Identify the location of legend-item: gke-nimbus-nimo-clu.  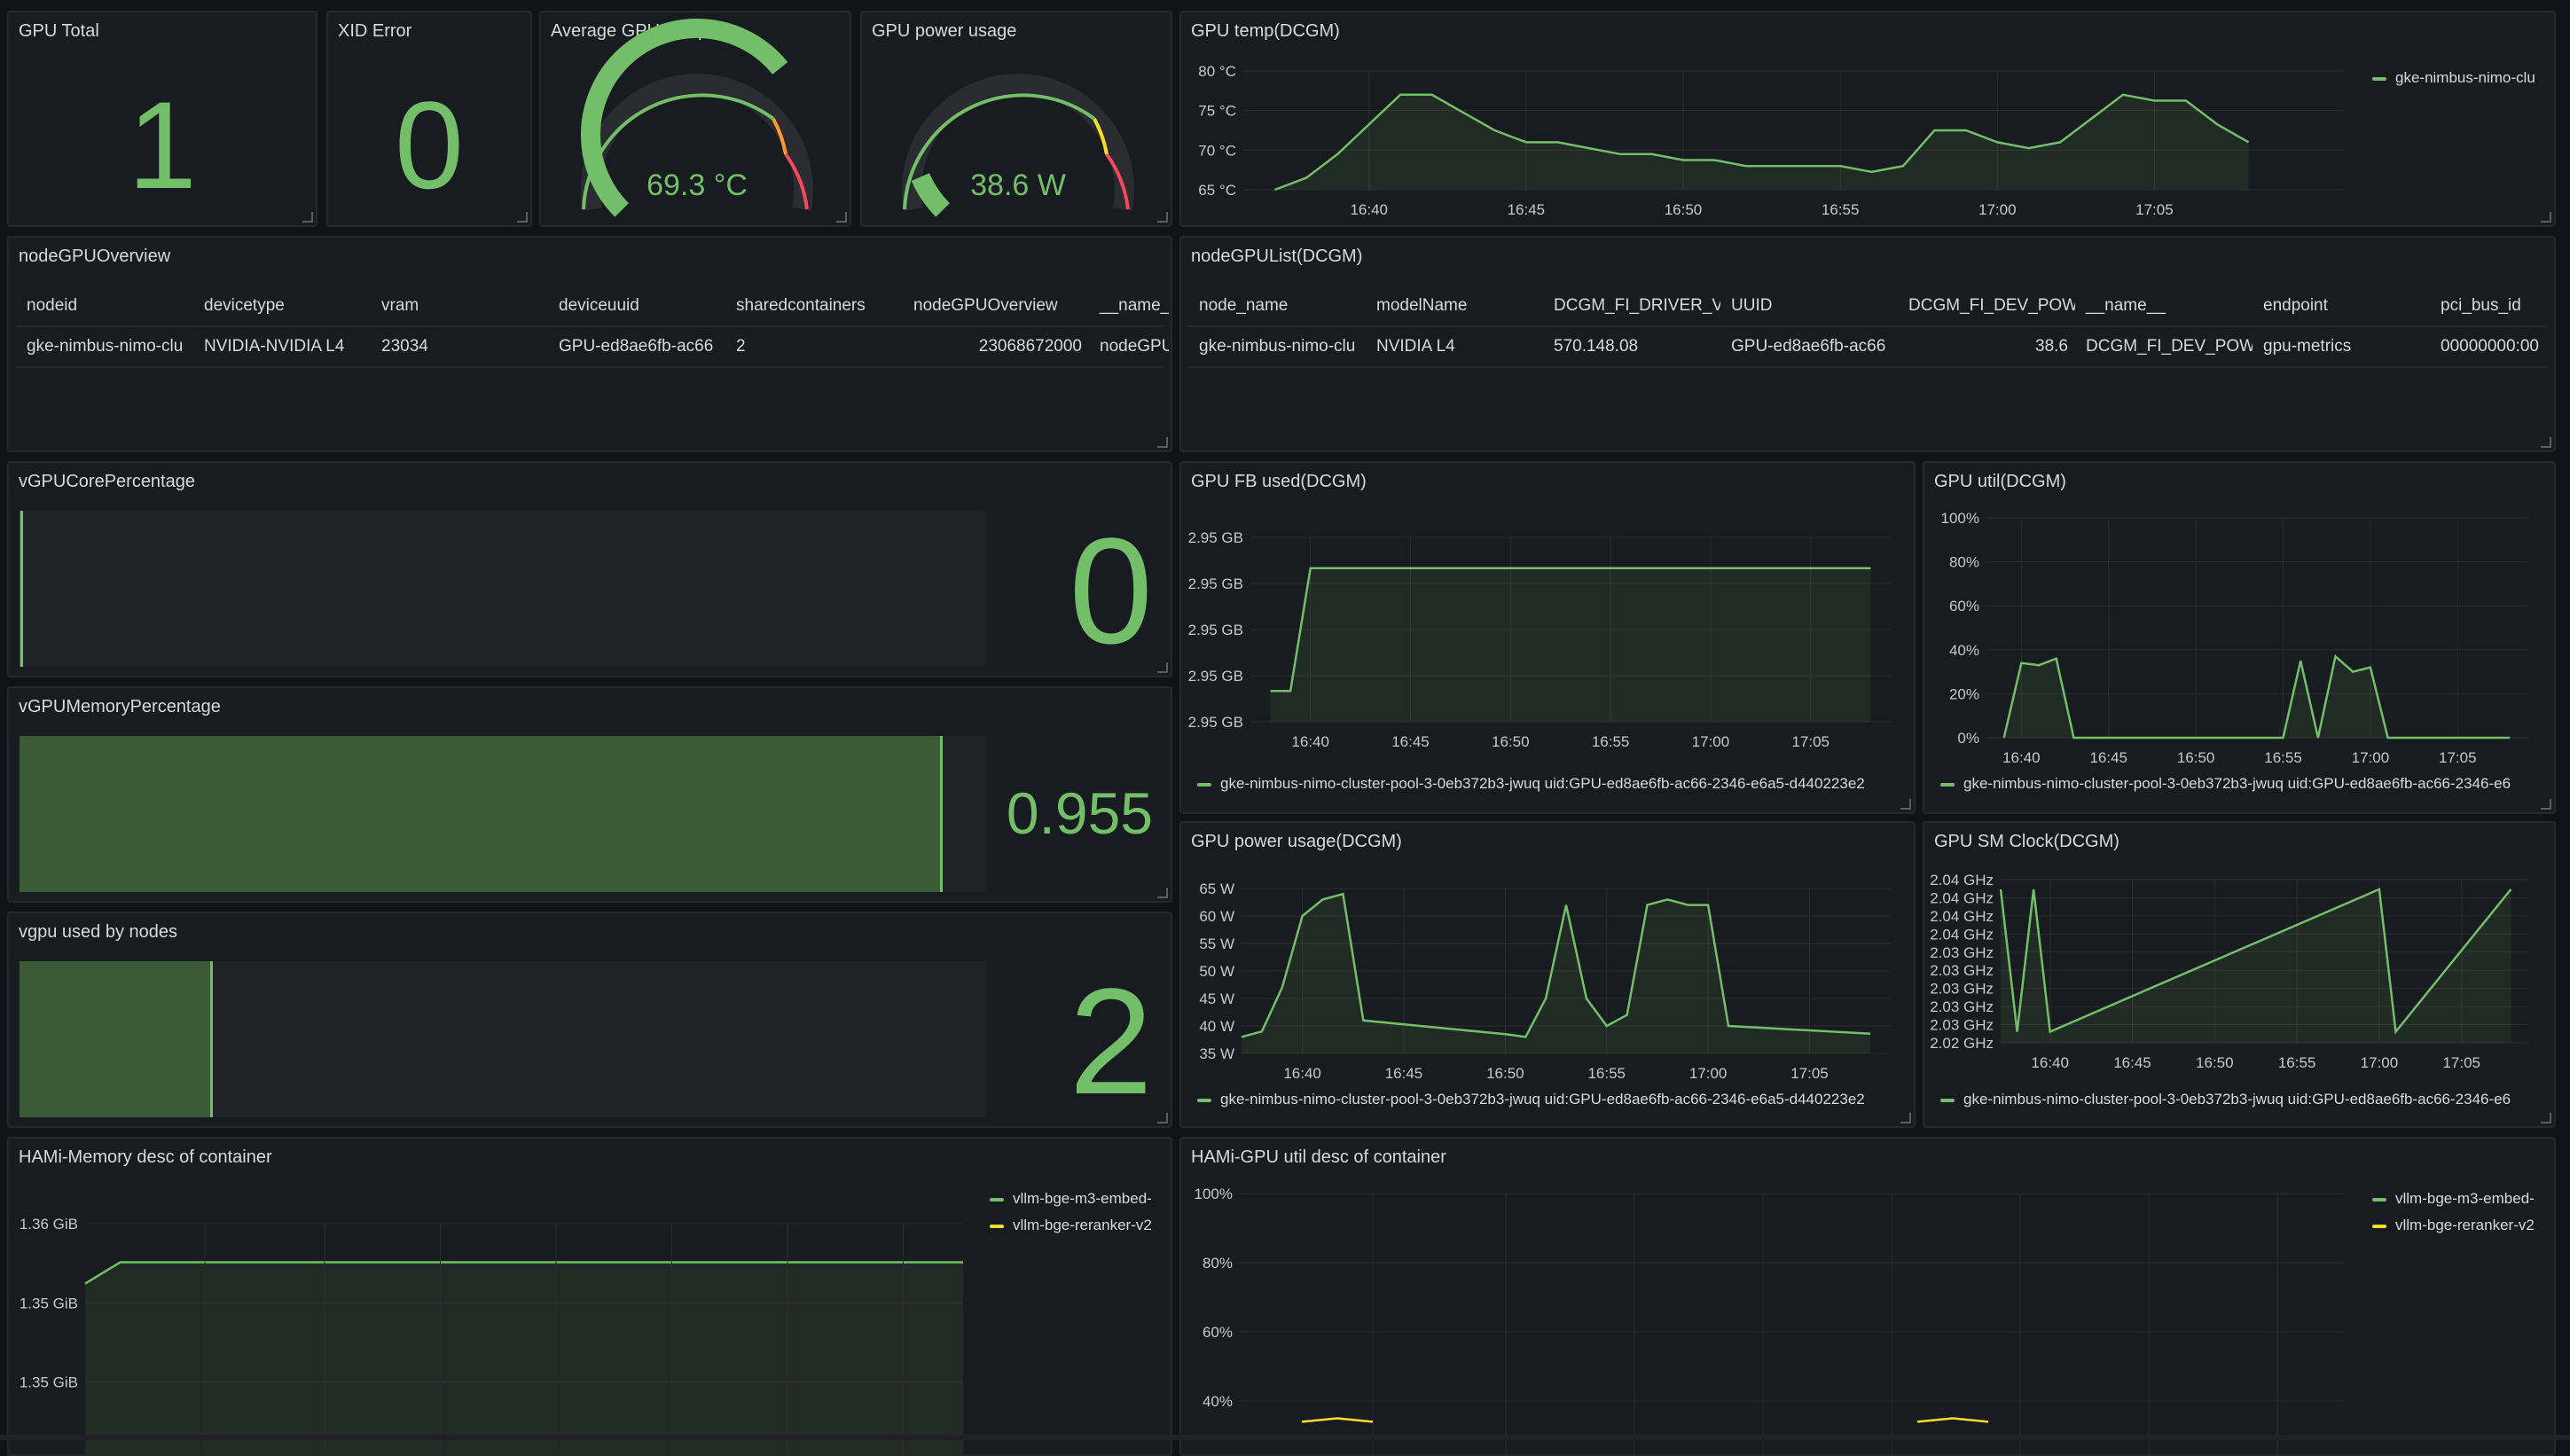
(2453, 78).